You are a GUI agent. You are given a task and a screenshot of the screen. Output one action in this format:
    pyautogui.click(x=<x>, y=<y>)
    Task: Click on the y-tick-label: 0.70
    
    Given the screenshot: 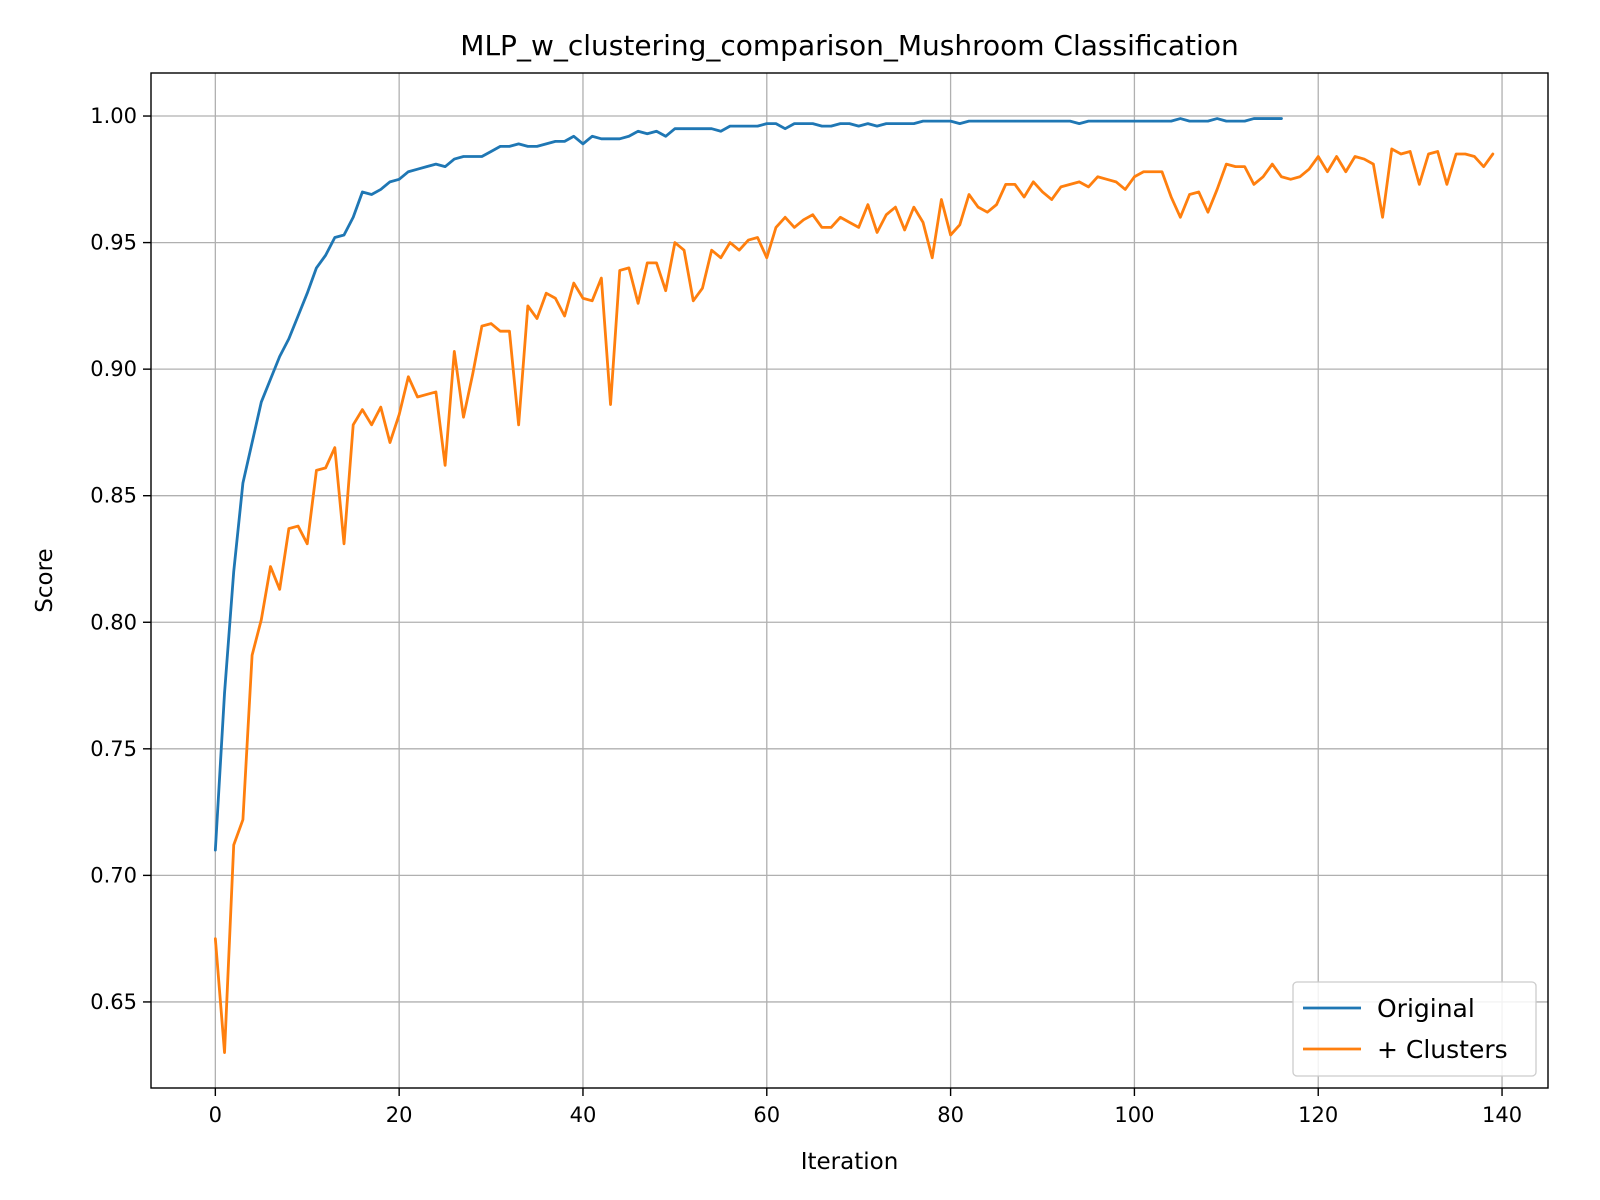 What is the action you would take?
    pyautogui.click(x=113, y=875)
    